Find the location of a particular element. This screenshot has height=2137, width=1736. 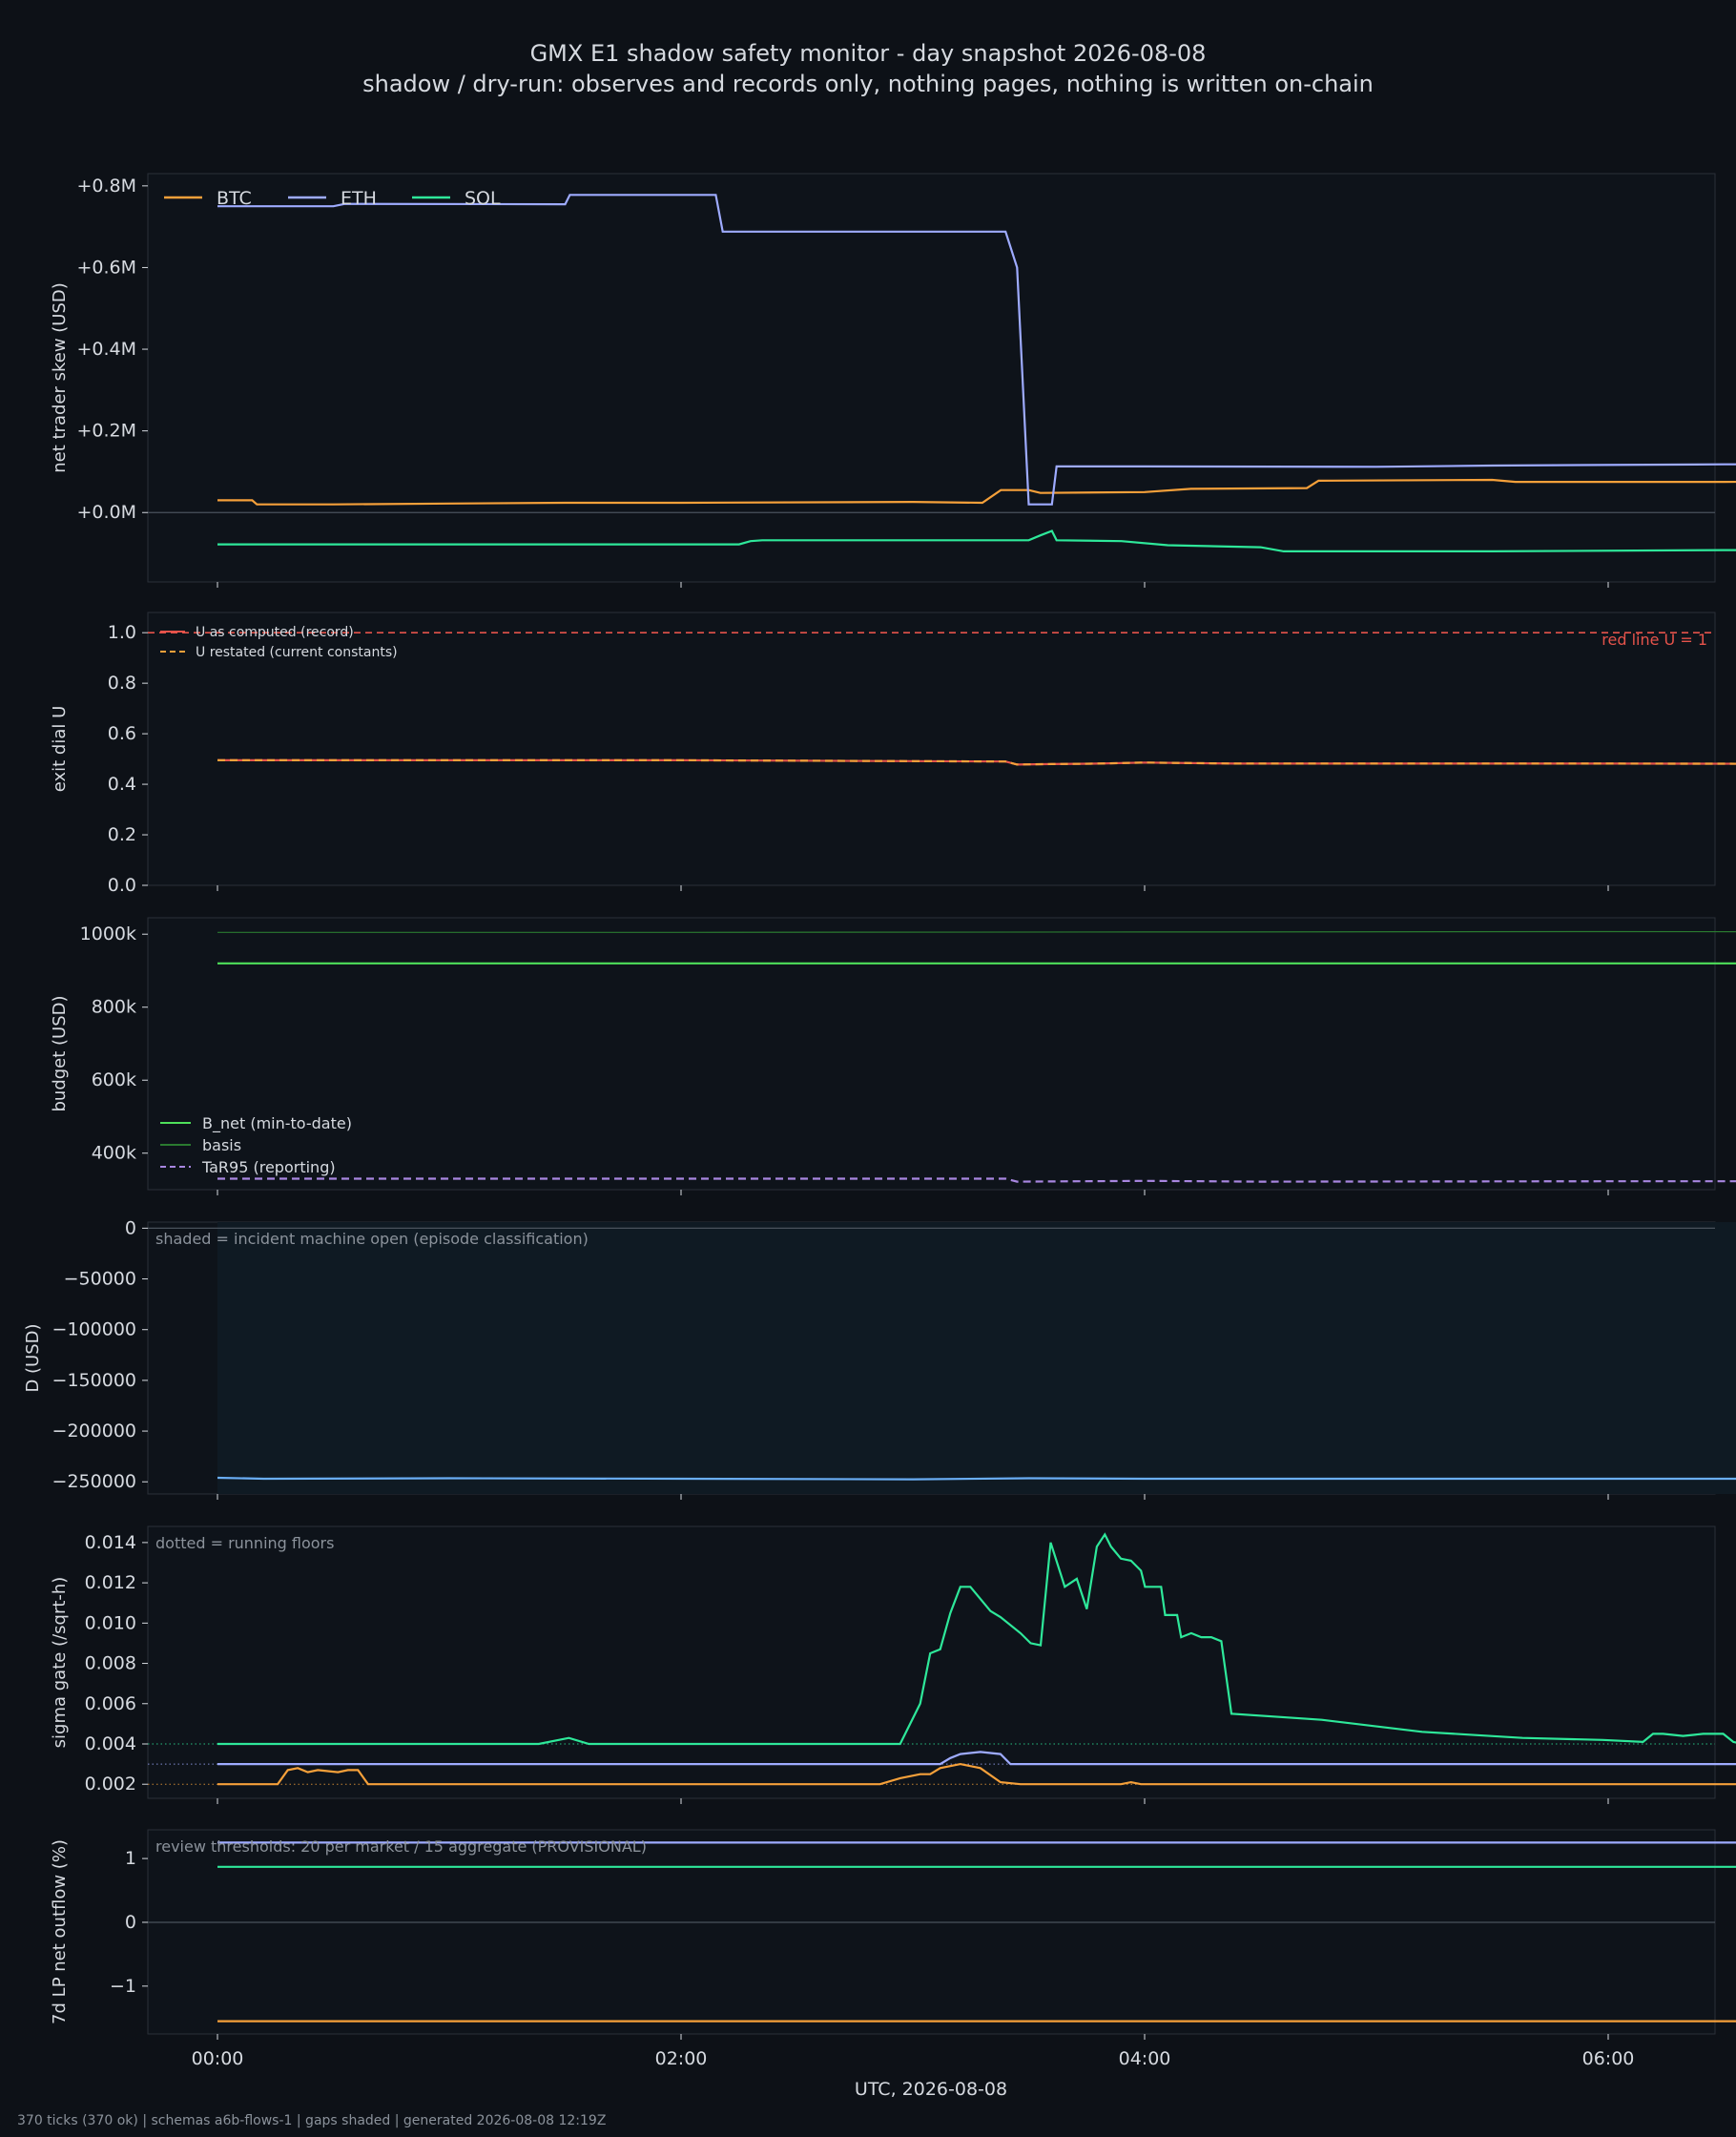

y-tick-label: −150000 is located at coordinates (94, 1380).